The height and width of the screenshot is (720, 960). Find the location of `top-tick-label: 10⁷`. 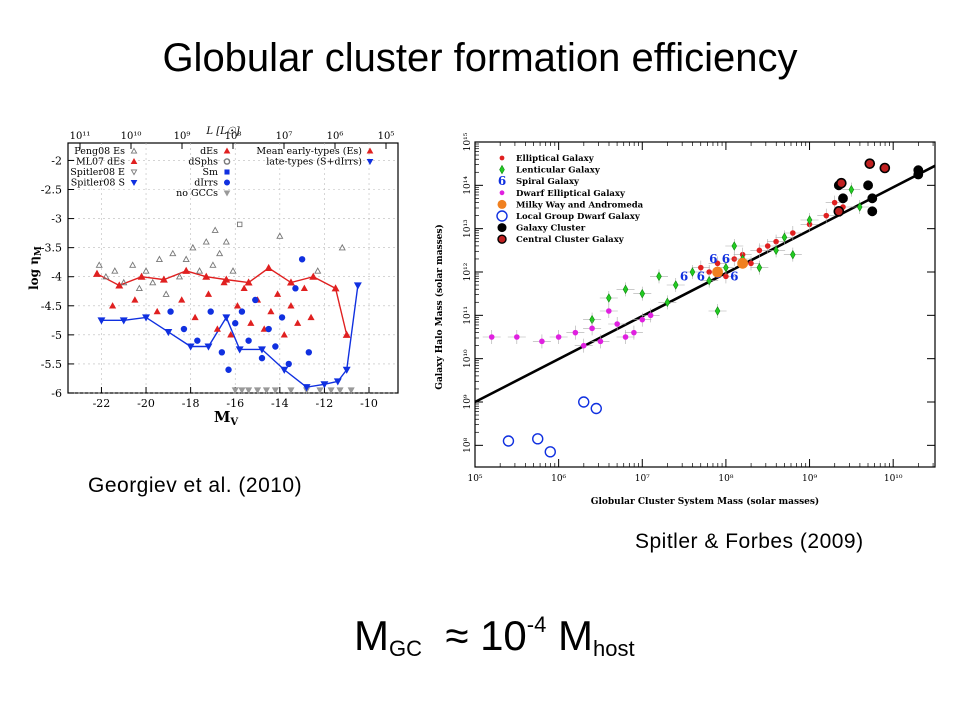

top-tick-label: 10⁷ is located at coordinates (284, 136).